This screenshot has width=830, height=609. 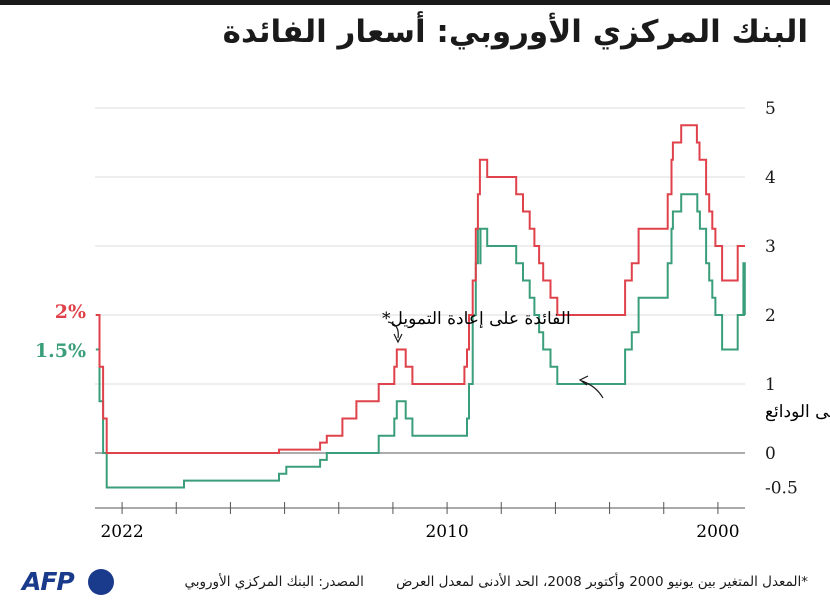 What do you see at coordinates (393, 330) in the screenshot?
I see `refinancing-label-arrow-icon` at bounding box center [393, 330].